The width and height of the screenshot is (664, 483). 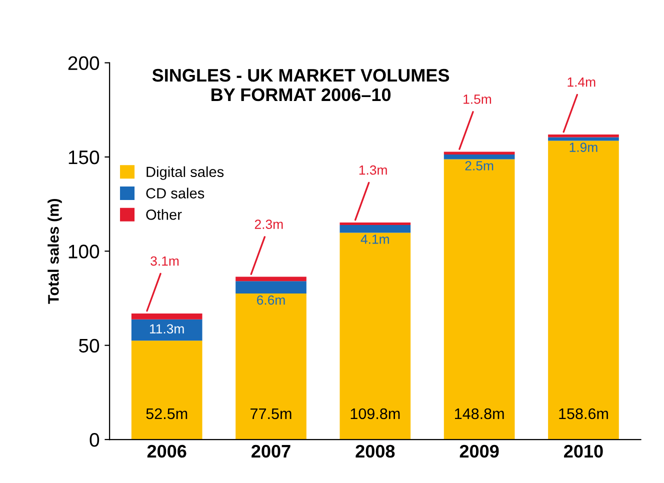 What do you see at coordinates (271, 300) in the screenshot?
I see `data-label: 6.6m` at bounding box center [271, 300].